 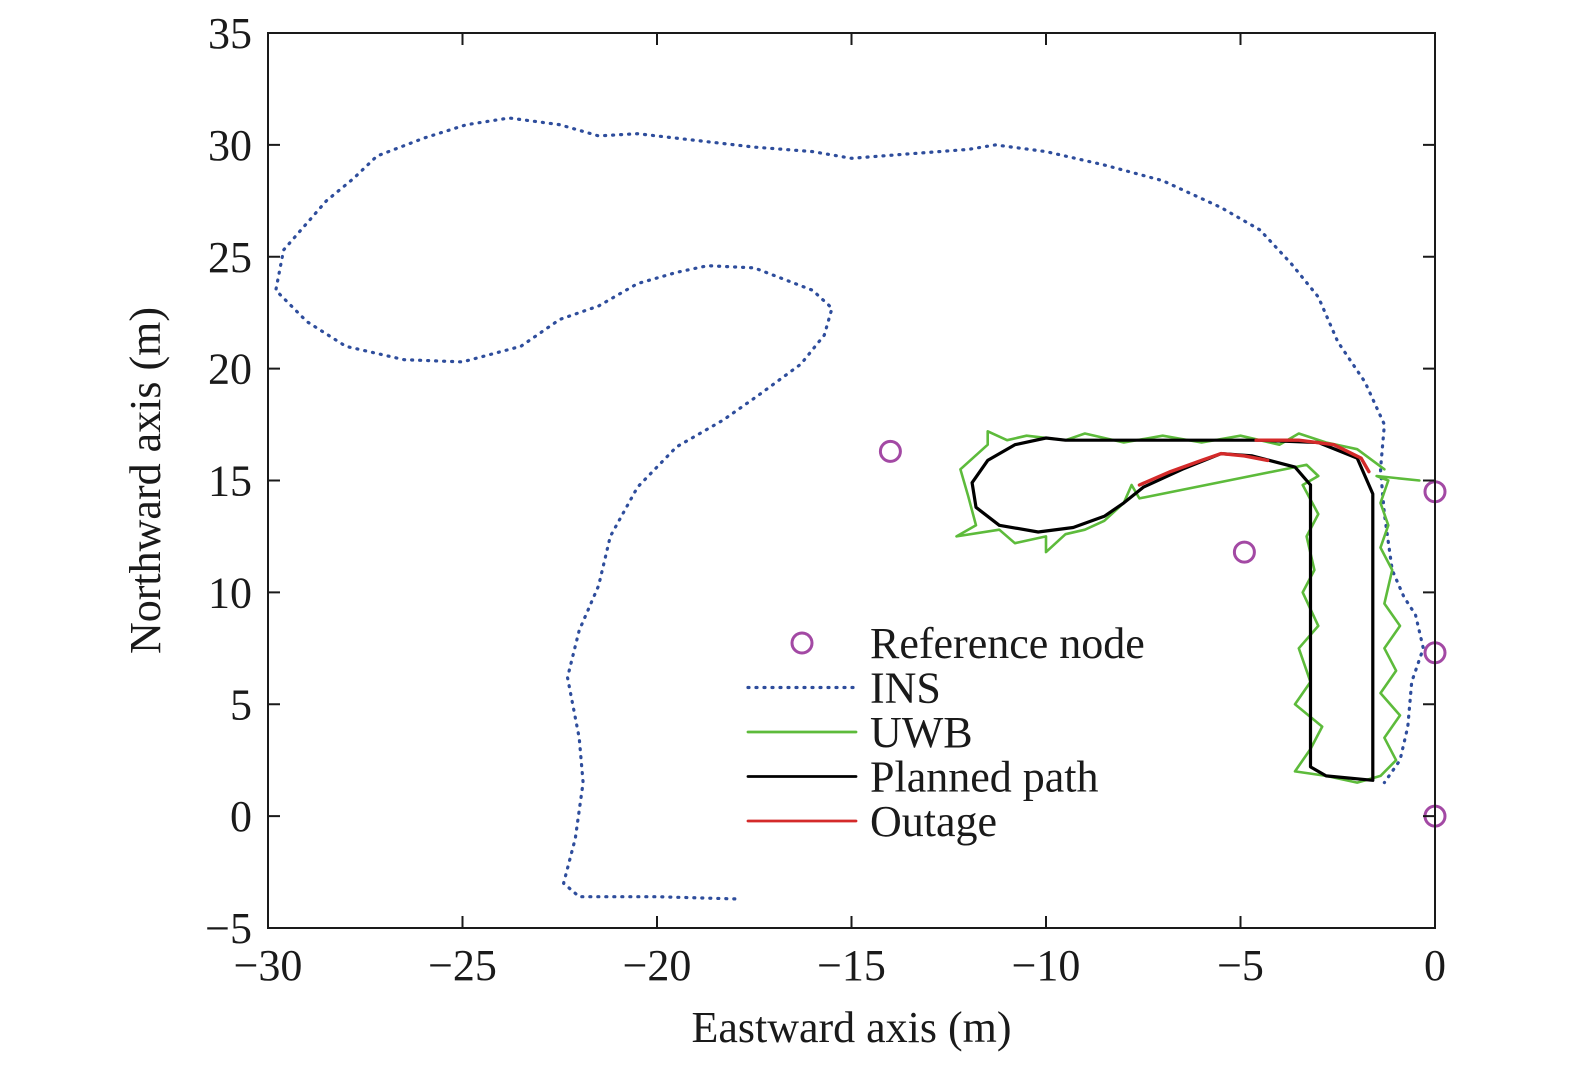 What do you see at coordinates (230, 33) in the screenshot?
I see `y-tick-label: 35` at bounding box center [230, 33].